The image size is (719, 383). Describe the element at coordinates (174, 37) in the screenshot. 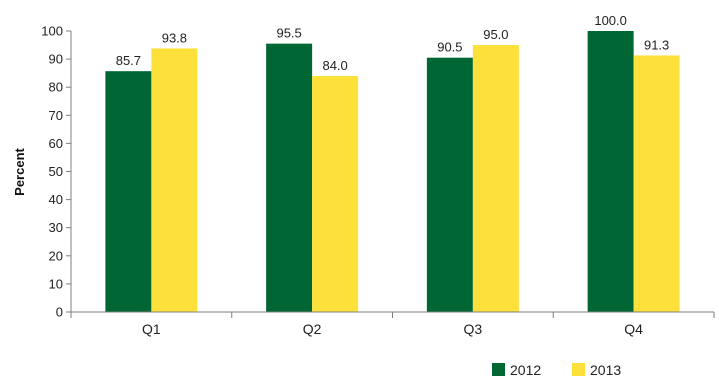

I see `bar-value-label: 93.8` at that location.